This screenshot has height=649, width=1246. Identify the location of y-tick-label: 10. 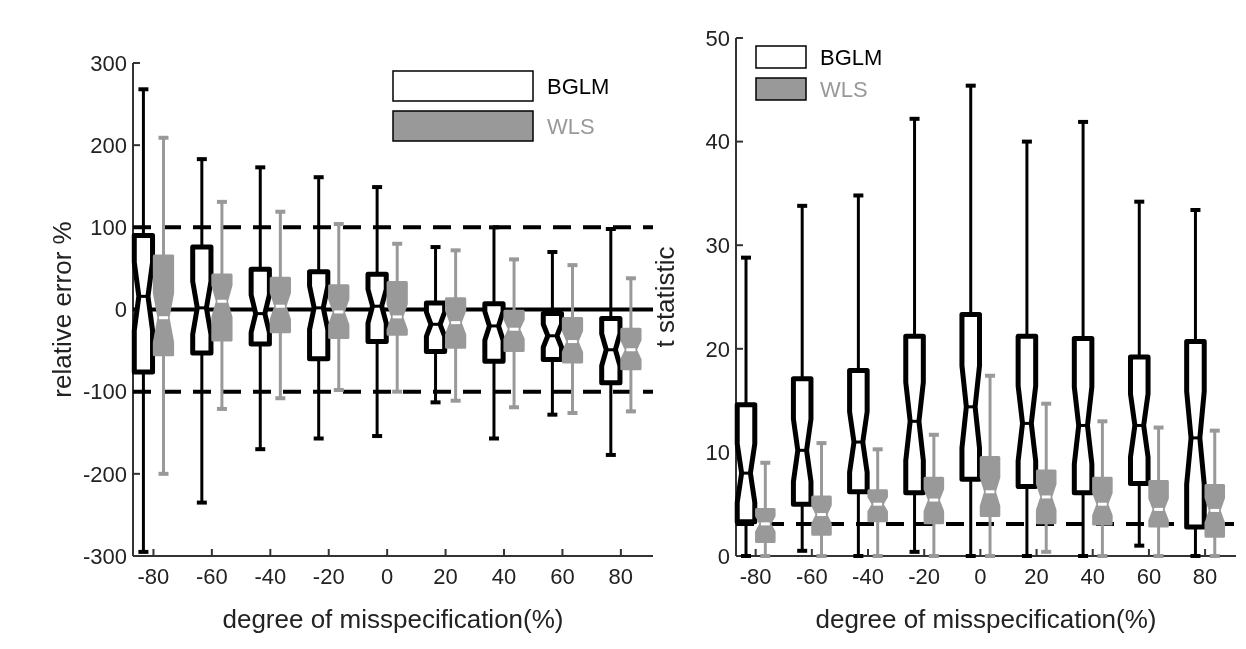
(717, 453).